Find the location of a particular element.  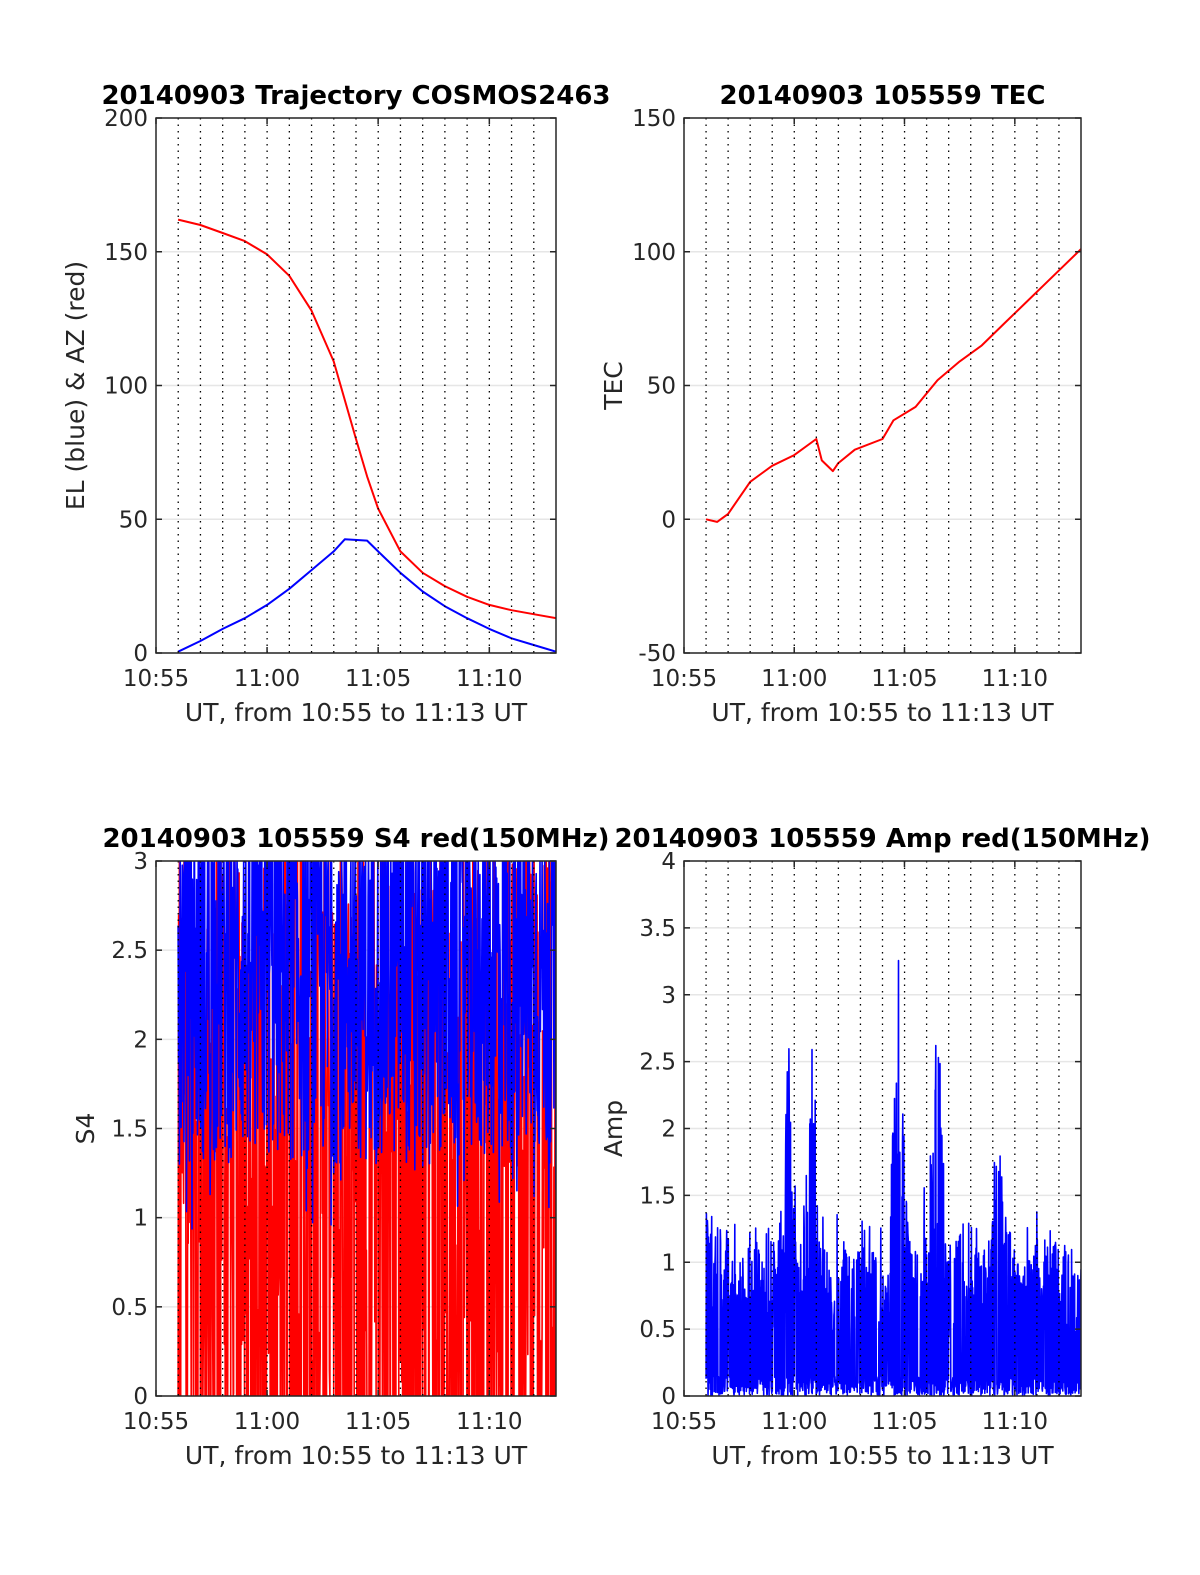

y-tick-label: 3.5 is located at coordinates (657, 929).